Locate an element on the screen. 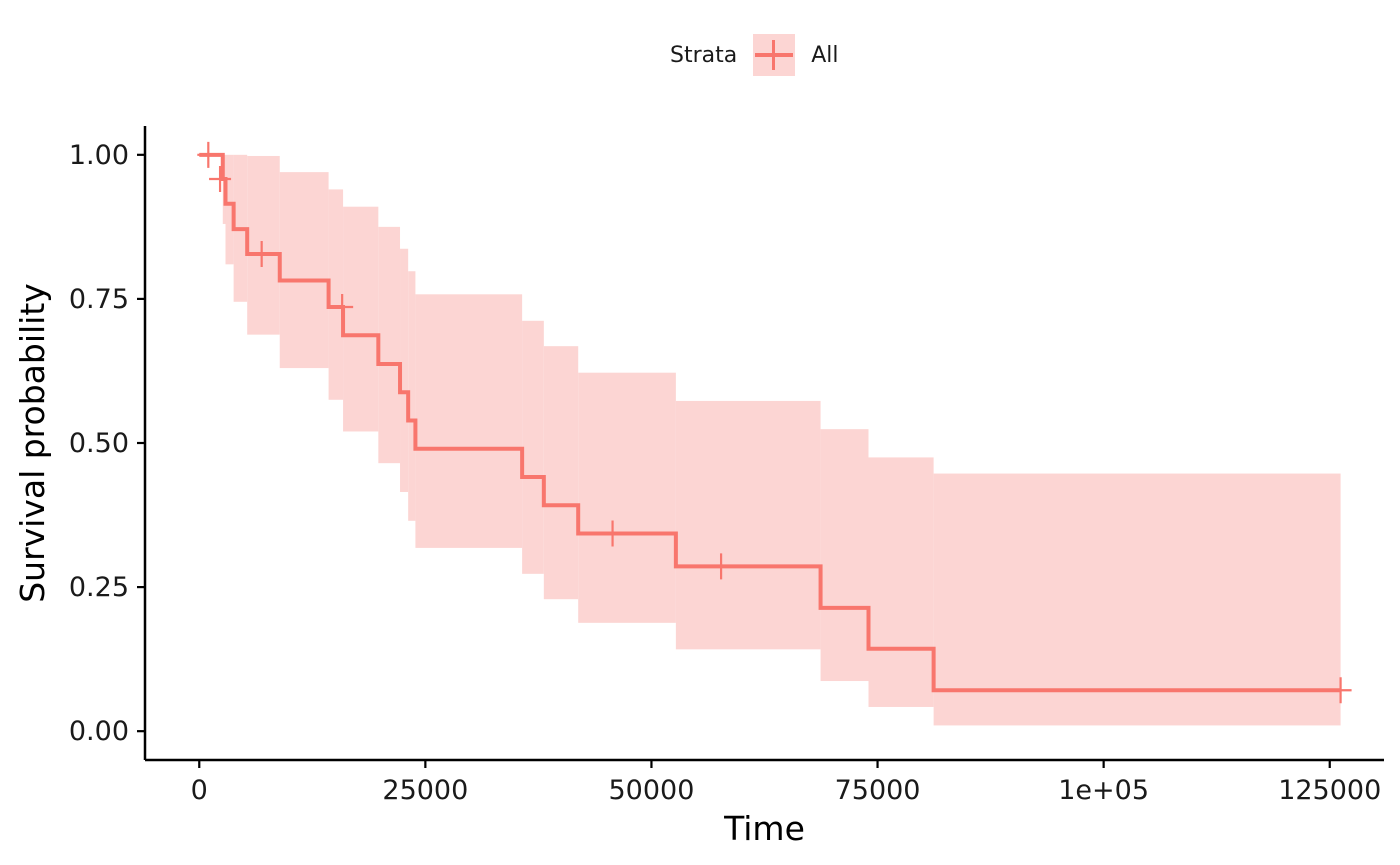 This screenshot has height=865, width=1400. y-axis-title: Survival probability is located at coordinates (32, 443).